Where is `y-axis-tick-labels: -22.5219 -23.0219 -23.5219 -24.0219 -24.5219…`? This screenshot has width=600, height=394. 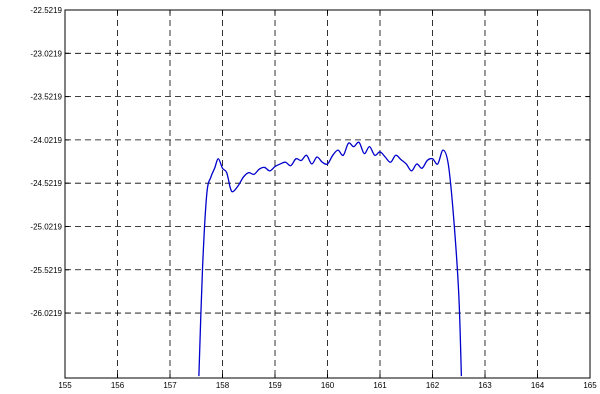
y-axis-tick-labels: -22.5219 -23.0219 -23.5219 -24.0219 -24.5219… is located at coordinates (46, 162).